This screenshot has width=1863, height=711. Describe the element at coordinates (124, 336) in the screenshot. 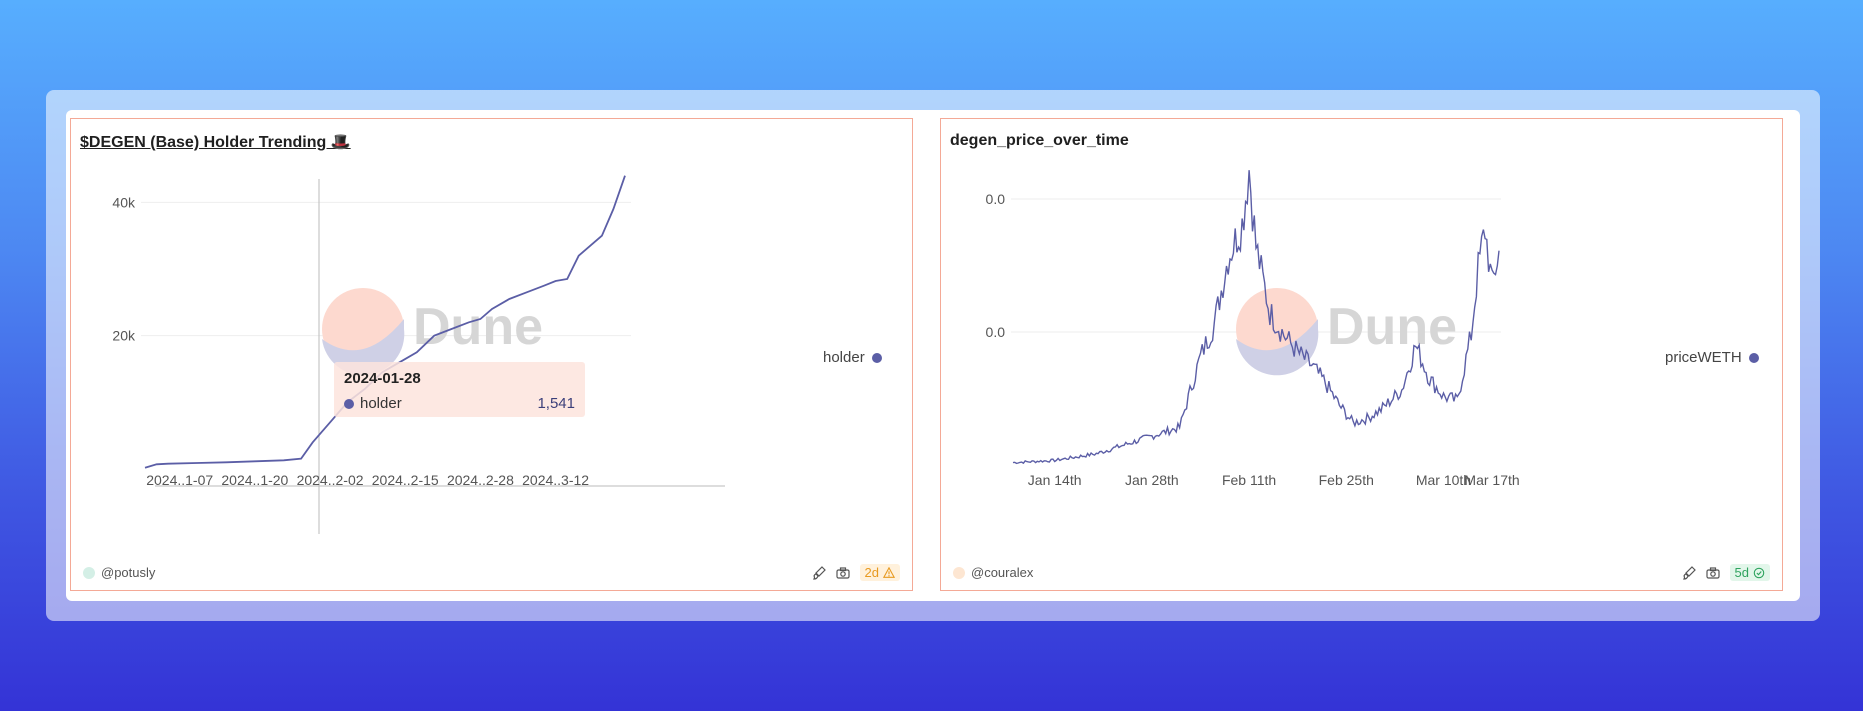

I see `y-tick-label: 20k` at that location.